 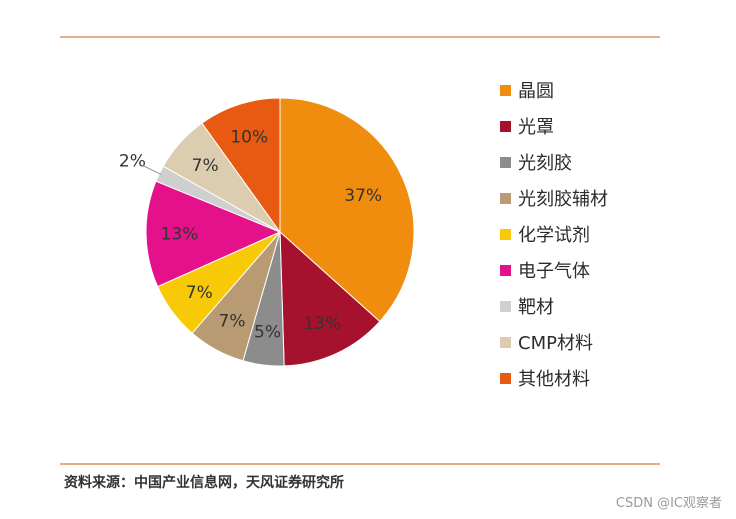 What do you see at coordinates (199, 293) in the screenshot?
I see `data-label-5: 7%` at bounding box center [199, 293].